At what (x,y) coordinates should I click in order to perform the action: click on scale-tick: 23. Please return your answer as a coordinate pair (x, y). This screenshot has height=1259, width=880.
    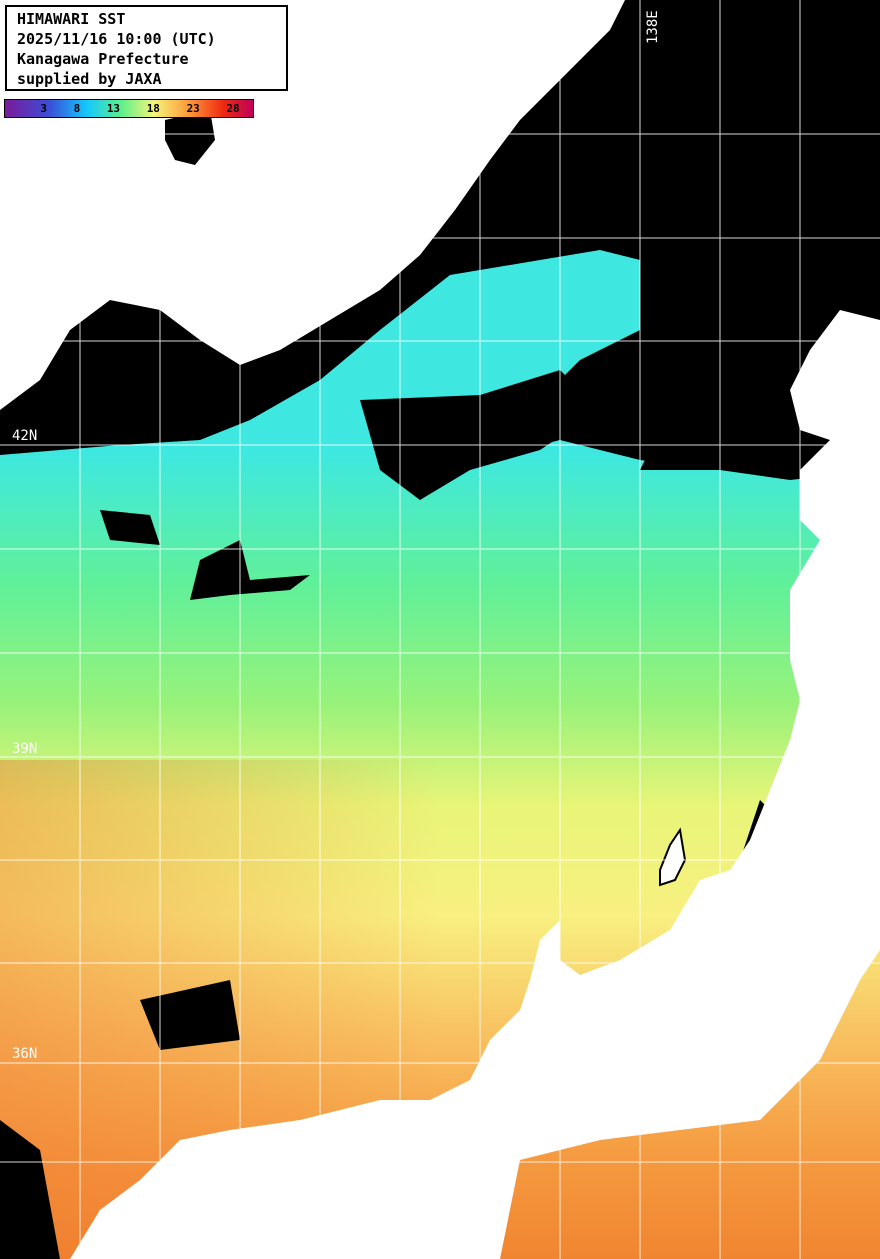
    Looking at the image, I should click on (193, 108).